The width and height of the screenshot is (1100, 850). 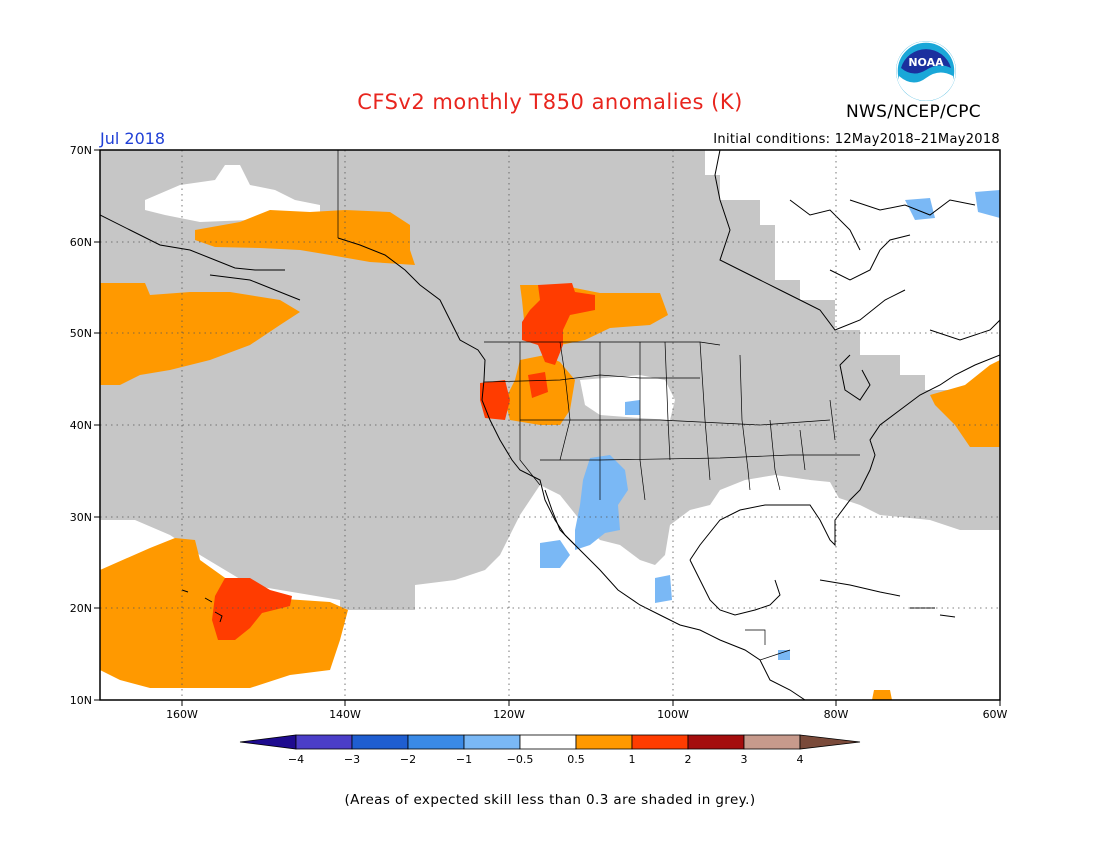 What do you see at coordinates (352, 759) in the screenshot?
I see `legend-label: −3` at bounding box center [352, 759].